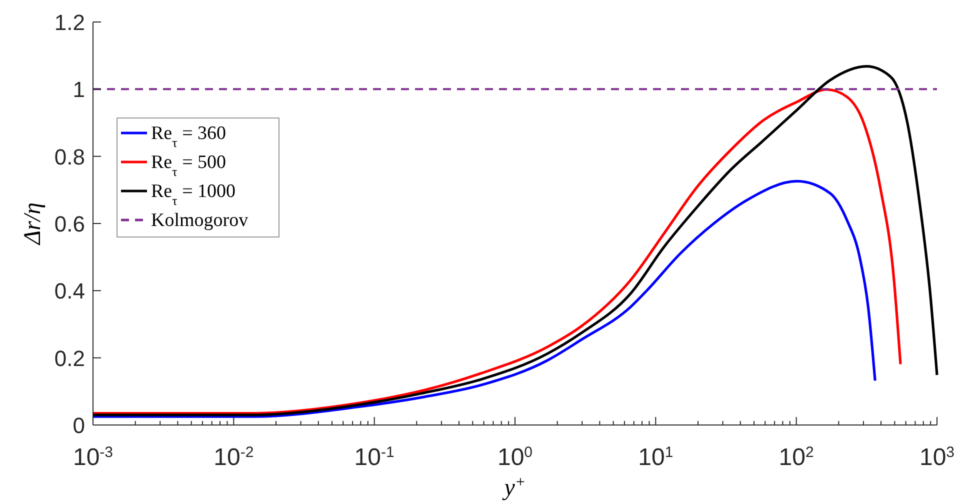  Describe the element at coordinates (193, 194) in the screenshot. I see `legend-label: Re$_{τ}$ = 1000` at that location.